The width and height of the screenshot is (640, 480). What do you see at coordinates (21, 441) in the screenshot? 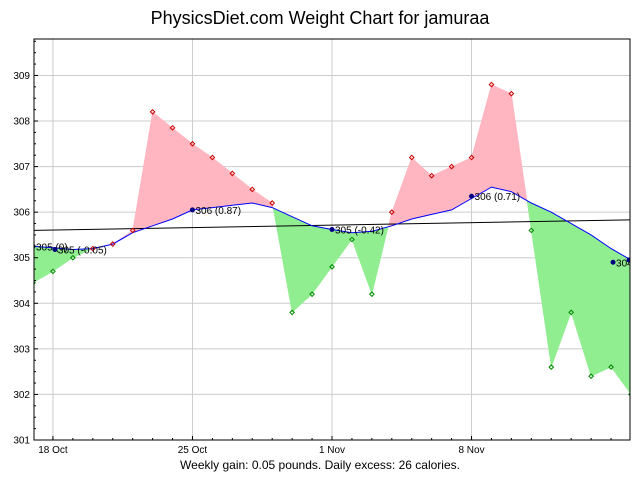
I see `y-tick-label: 301` at bounding box center [21, 441].